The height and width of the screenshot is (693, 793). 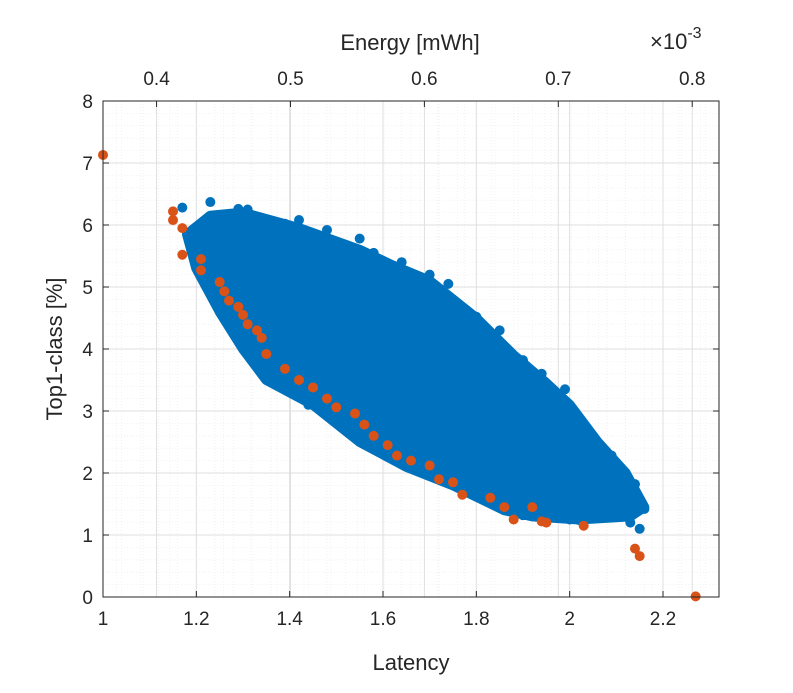 I want to click on x-tick-label: 1.4, so click(x=289, y=619).